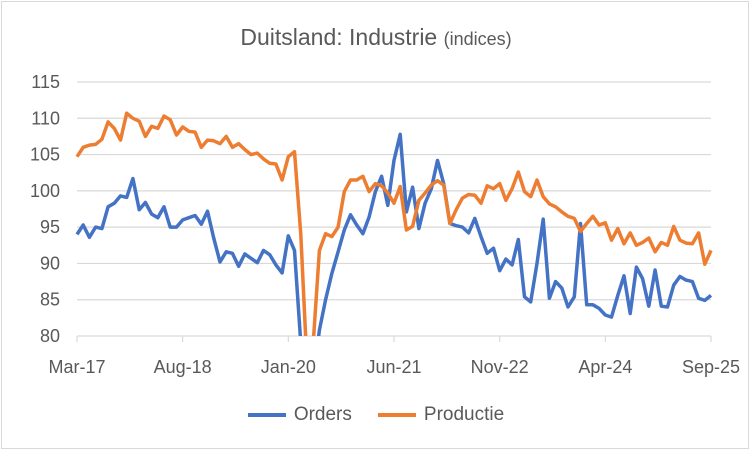 The image size is (752, 452). What do you see at coordinates (477, 39) in the screenshot?
I see `chart-subtitle: (indices)` at bounding box center [477, 39].